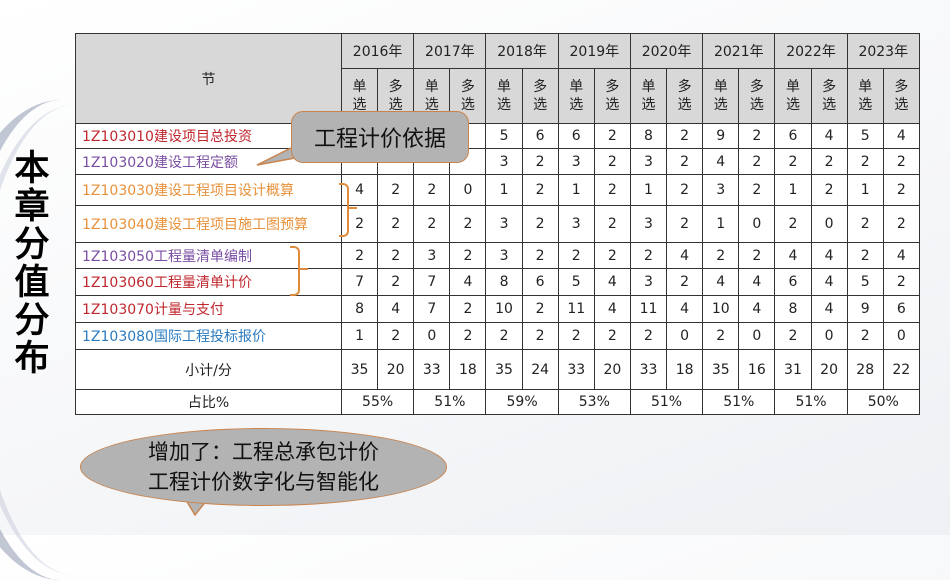  What do you see at coordinates (757, 369) in the screenshot?
I see `subtotal-cell: 16` at bounding box center [757, 369].